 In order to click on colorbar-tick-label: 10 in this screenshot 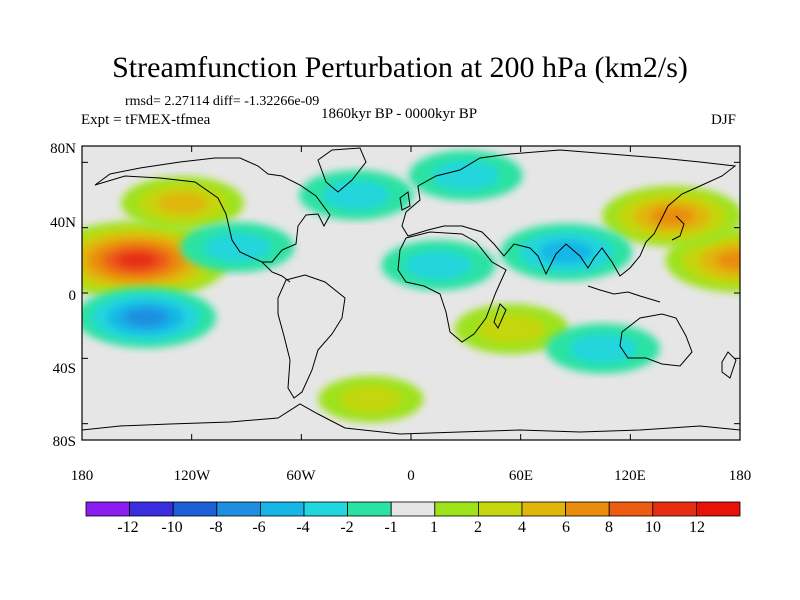, I will do `click(653, 527)`.